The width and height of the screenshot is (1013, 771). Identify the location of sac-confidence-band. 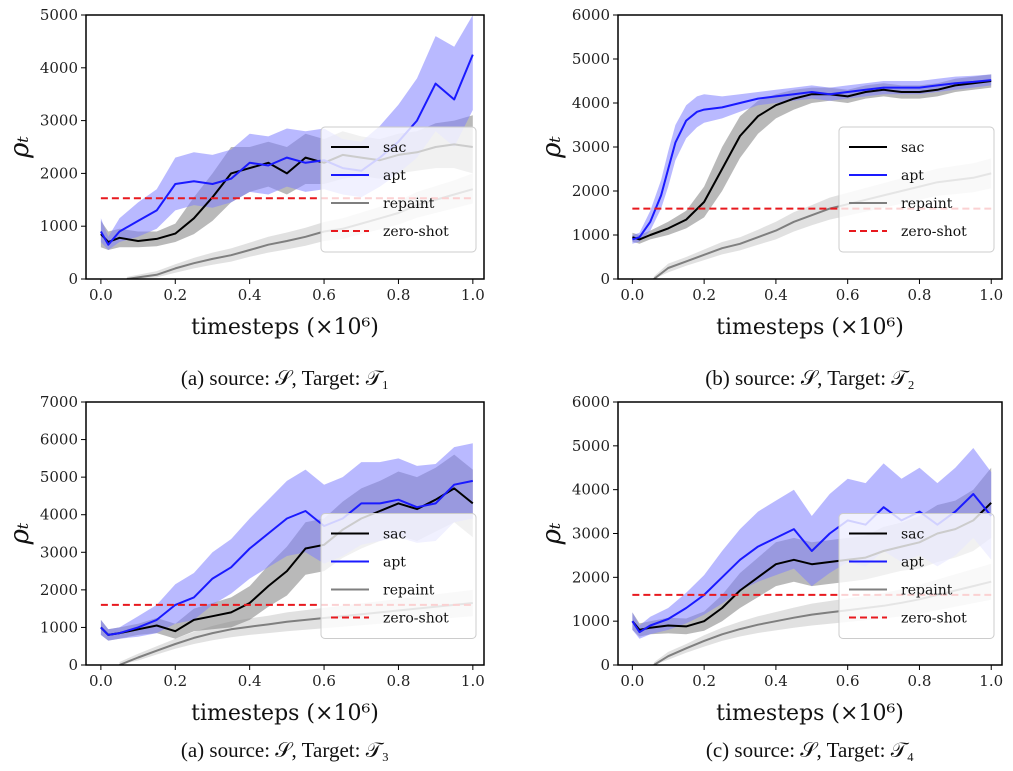
(812, 159).